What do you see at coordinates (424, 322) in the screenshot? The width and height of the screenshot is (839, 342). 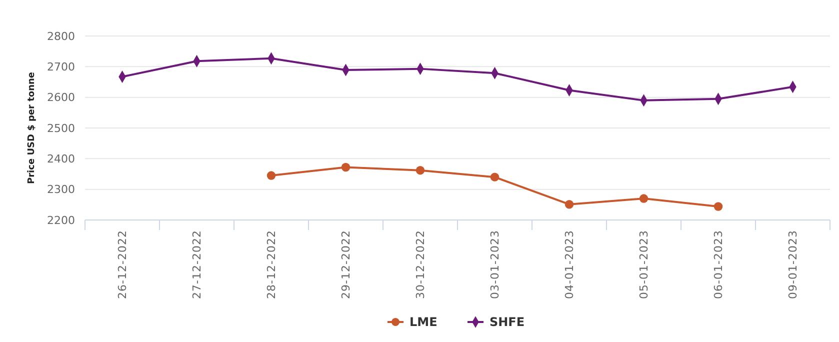 I see `legend-label: LME` at bounding box center [424, 322].